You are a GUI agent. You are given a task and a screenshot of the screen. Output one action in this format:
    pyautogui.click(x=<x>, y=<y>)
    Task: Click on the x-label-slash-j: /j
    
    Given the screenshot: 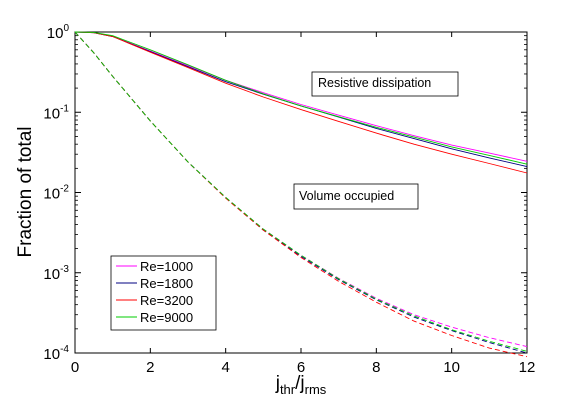 What is the action you would take?
    pyautogui.click(x=300, y=383)
    